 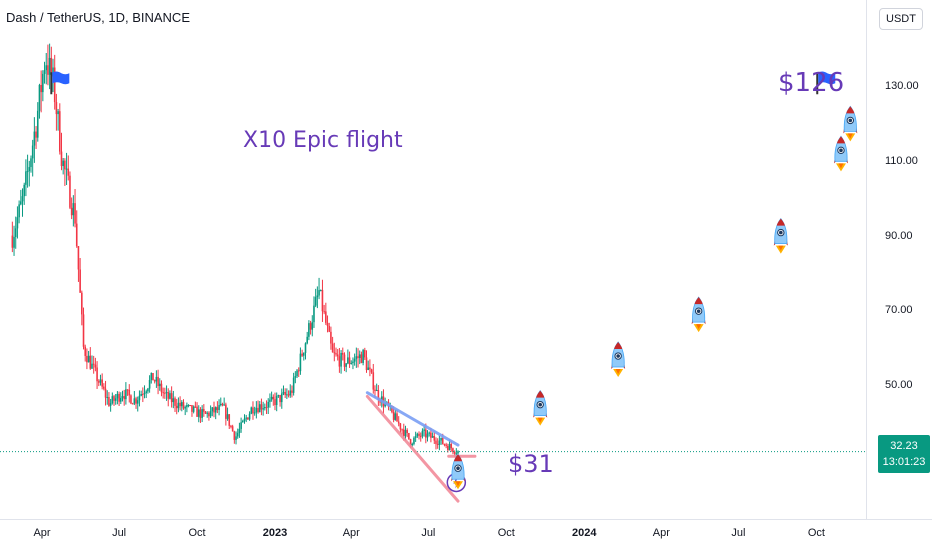 I want to click on time-axis, so click(x=466, y=519).